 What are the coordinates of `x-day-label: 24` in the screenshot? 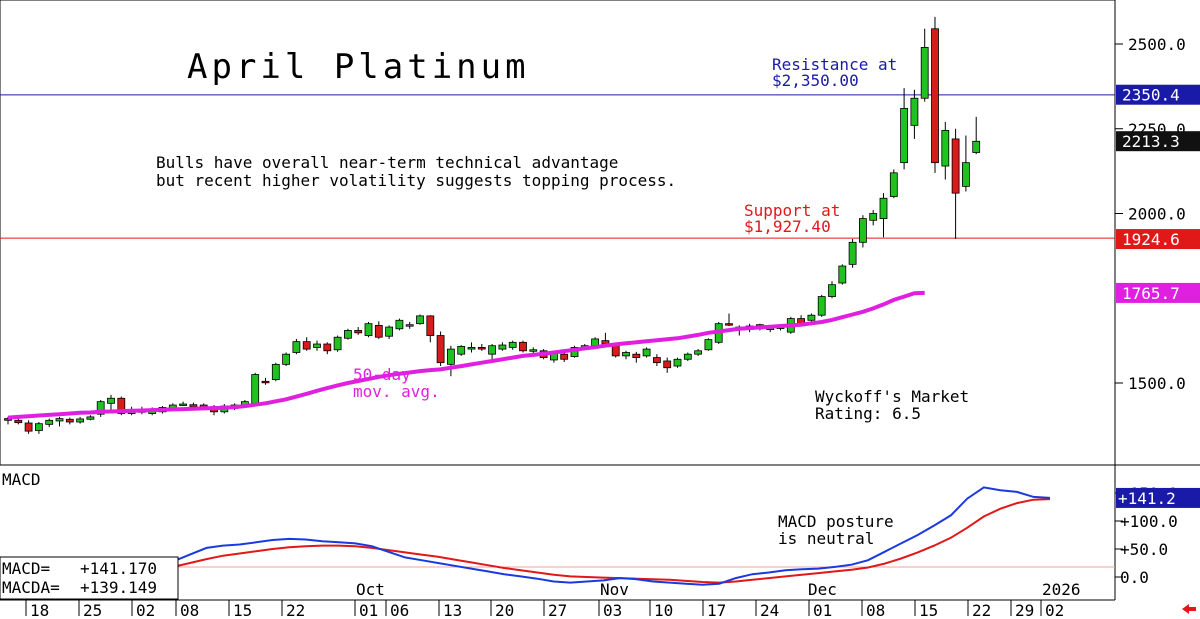 It's located at (769, 610).